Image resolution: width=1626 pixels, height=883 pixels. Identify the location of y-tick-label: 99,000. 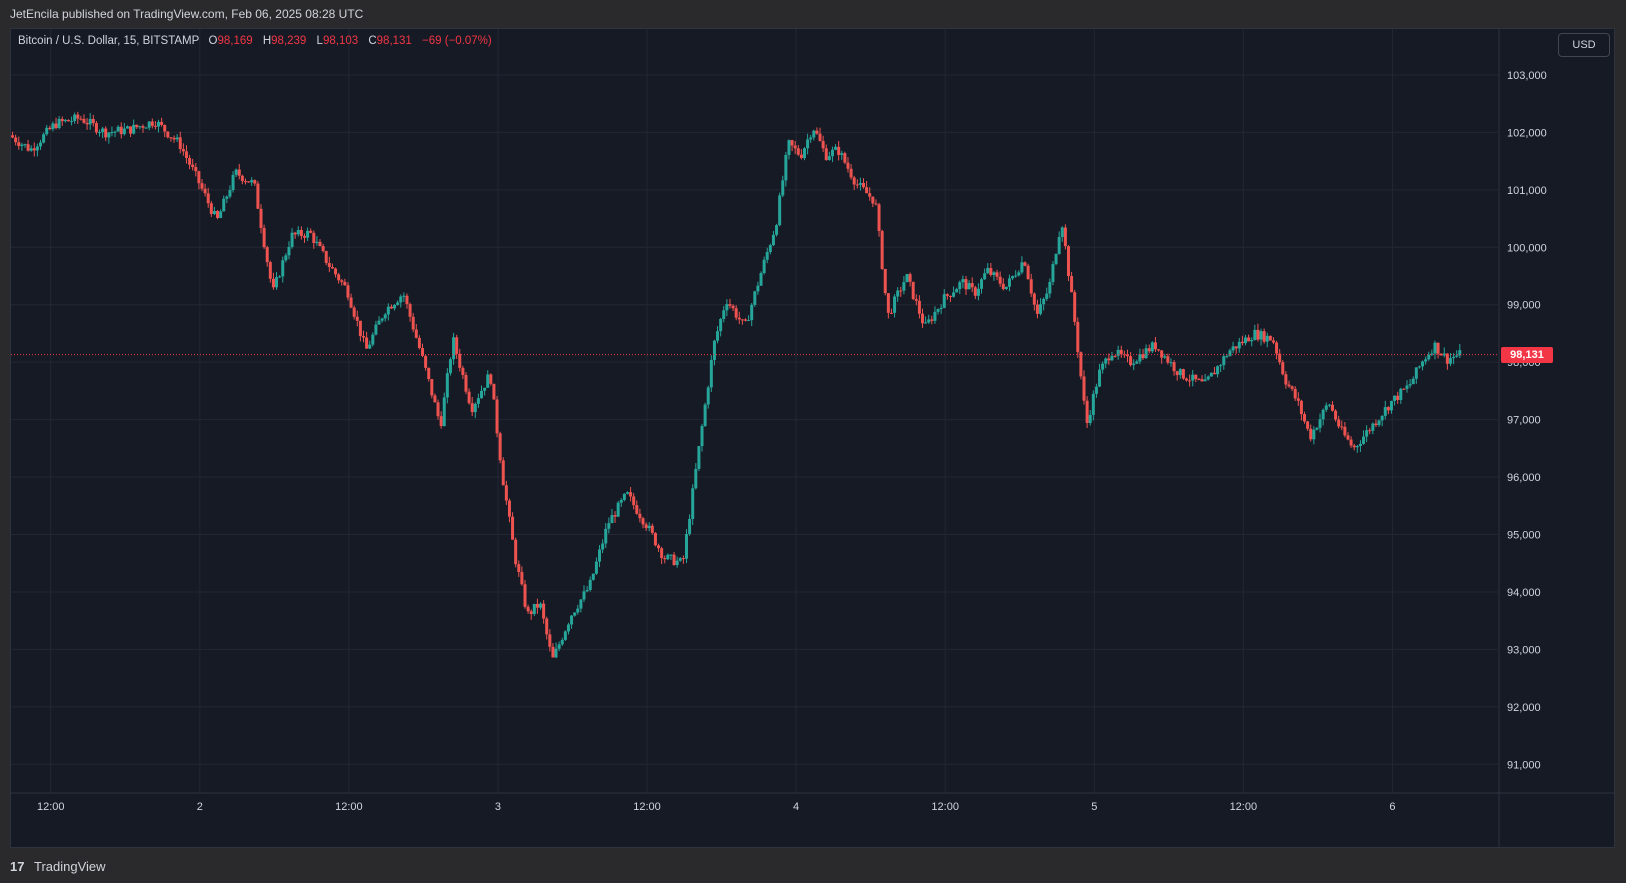
(1524, 306).